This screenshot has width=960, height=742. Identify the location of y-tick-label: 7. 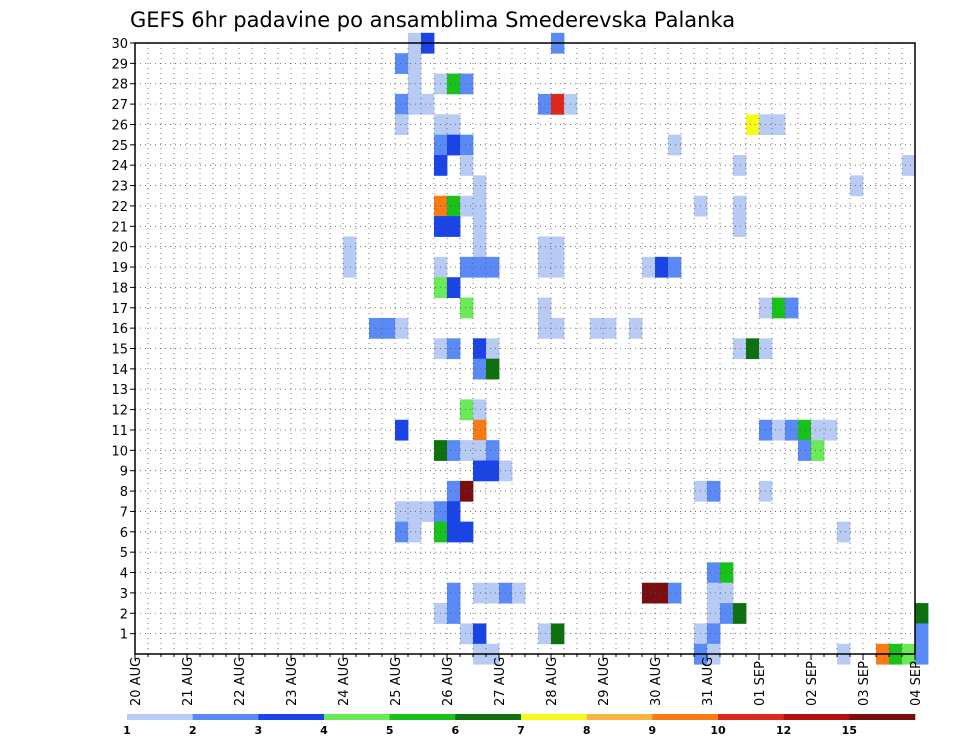
(124, 512).